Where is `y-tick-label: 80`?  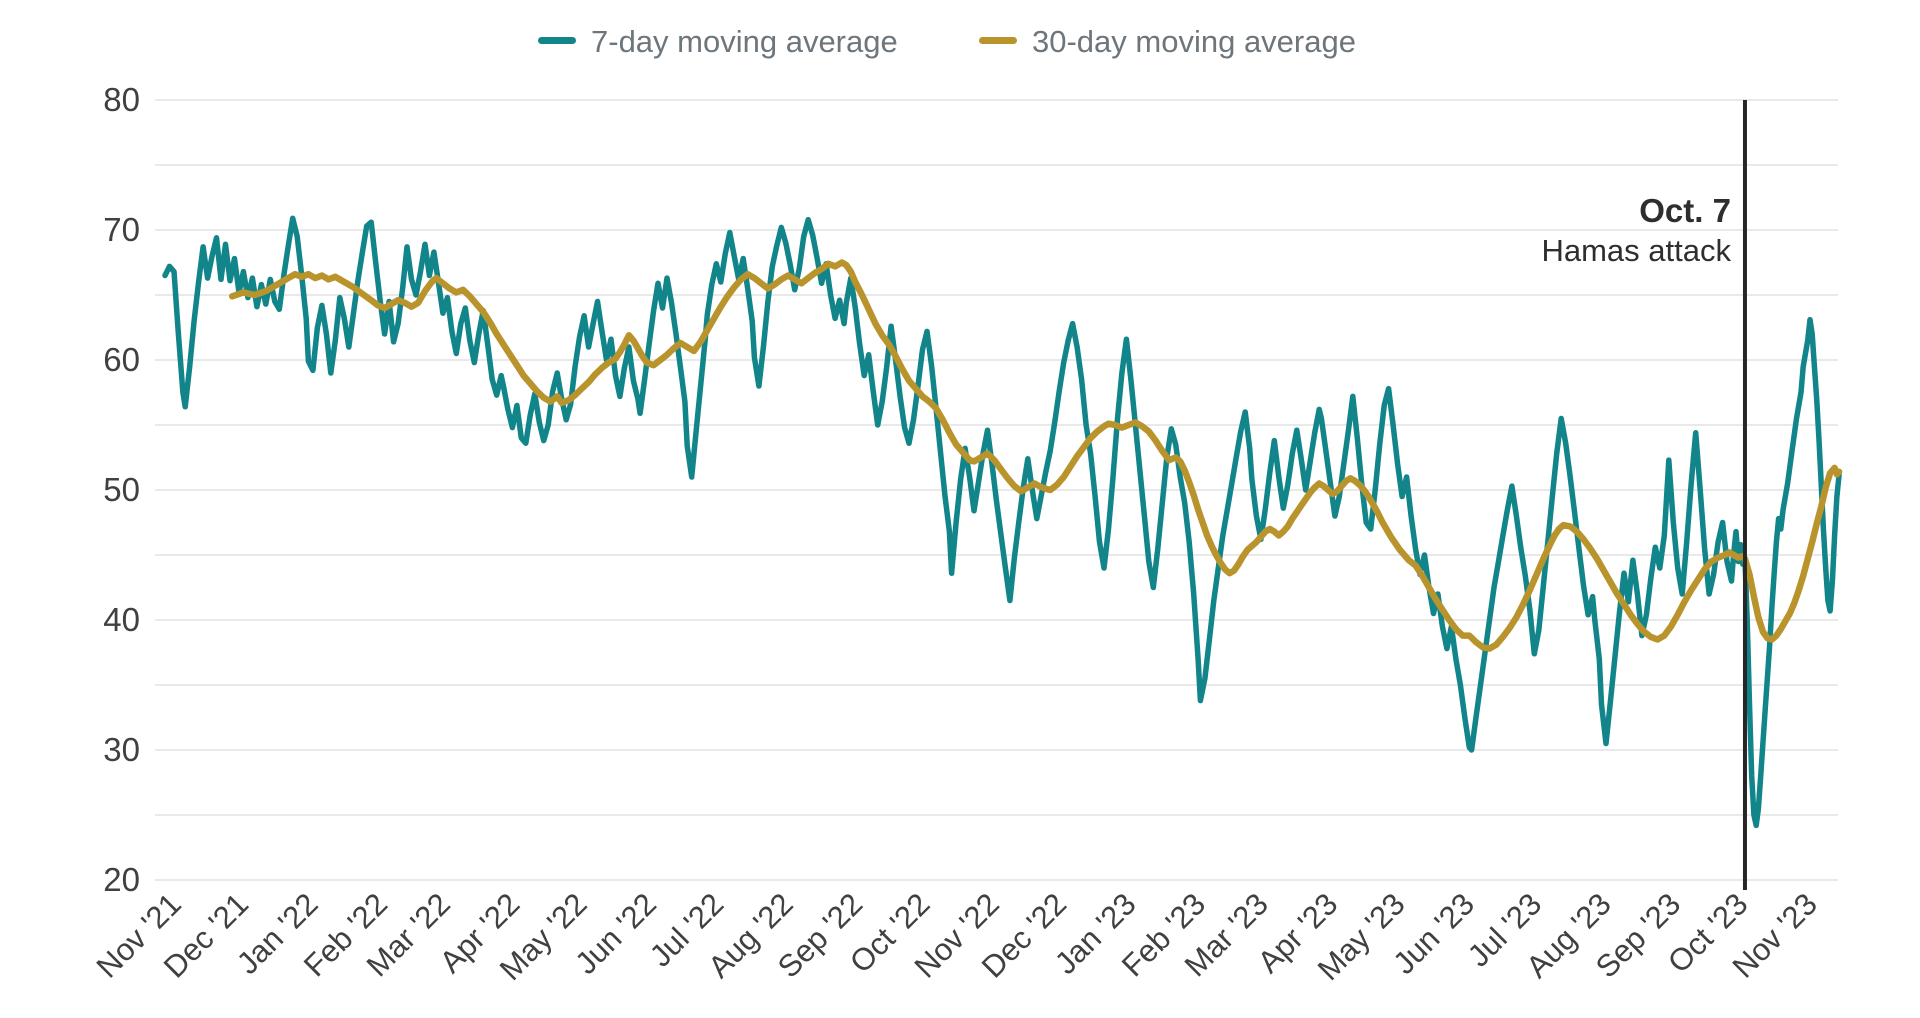 y-tick-label: 80 is located at coordinates (121, 99).